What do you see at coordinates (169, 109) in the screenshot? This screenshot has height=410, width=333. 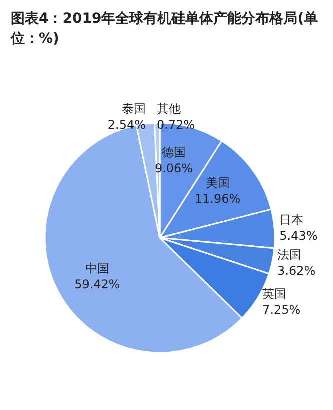 I see `slice-label: 其他` at bounding box center [169, 109].